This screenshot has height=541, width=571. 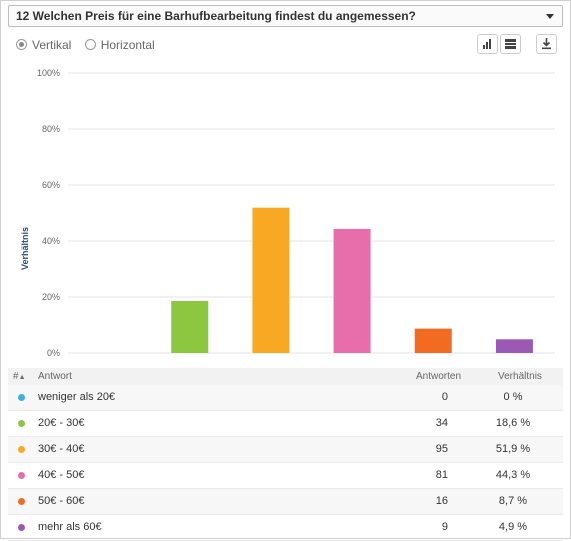 I want to click on y-tick-label: 40%, so click(x=51, y=241).